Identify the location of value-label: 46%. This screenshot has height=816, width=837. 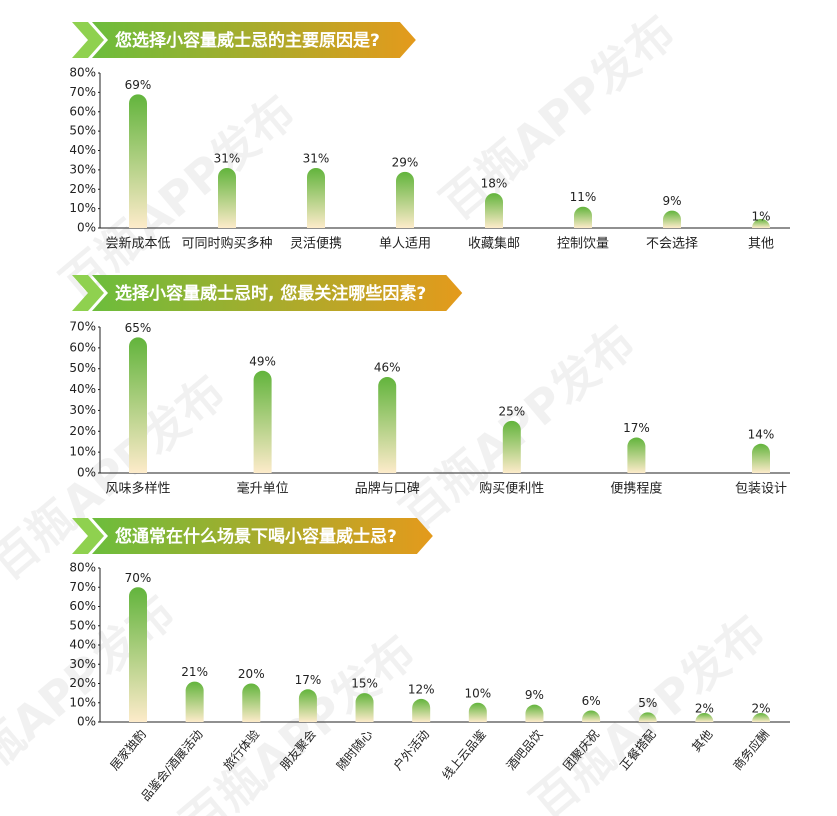
(387, 368).